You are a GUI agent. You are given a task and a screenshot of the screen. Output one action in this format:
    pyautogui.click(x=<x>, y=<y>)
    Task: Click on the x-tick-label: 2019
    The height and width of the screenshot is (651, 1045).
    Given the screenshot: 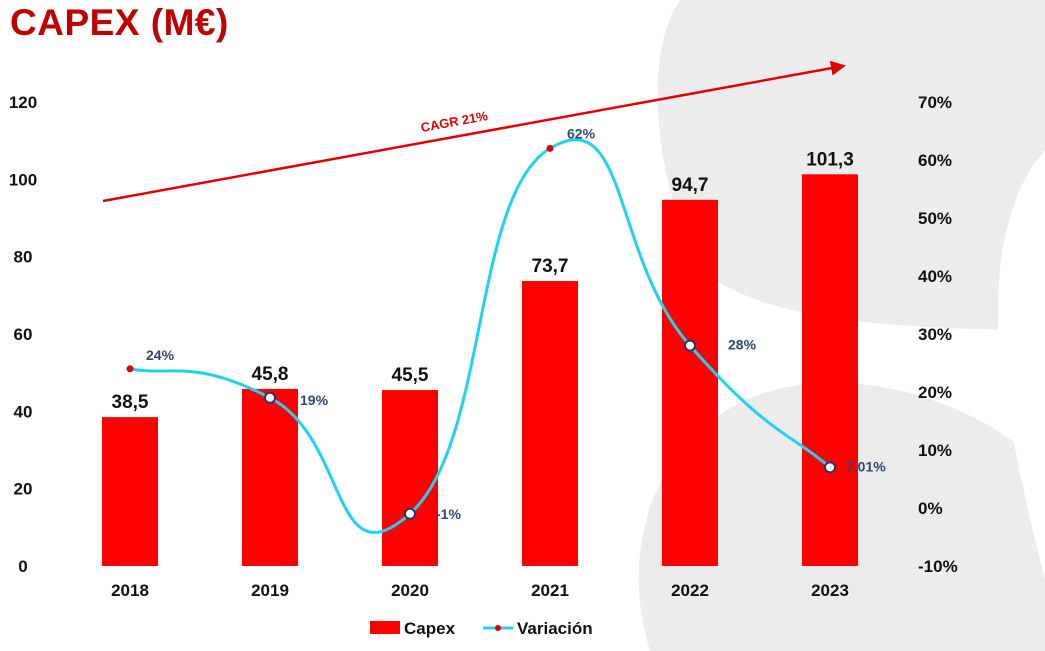 What is the action you would take?
    pyautogui.click(x=270, y=590)
    